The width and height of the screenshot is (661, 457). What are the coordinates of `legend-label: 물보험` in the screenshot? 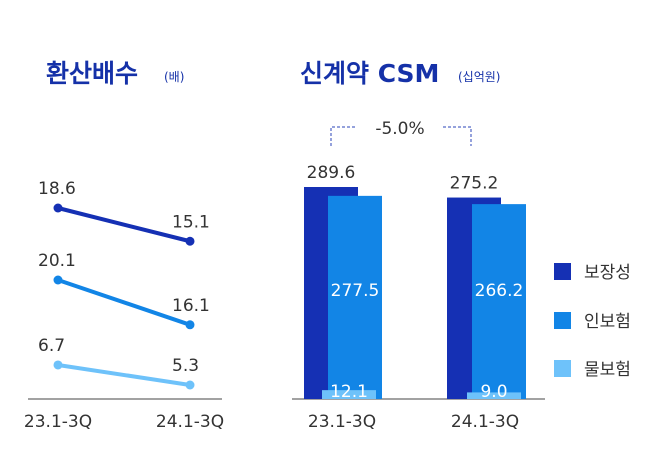 It's located at (607, 370).